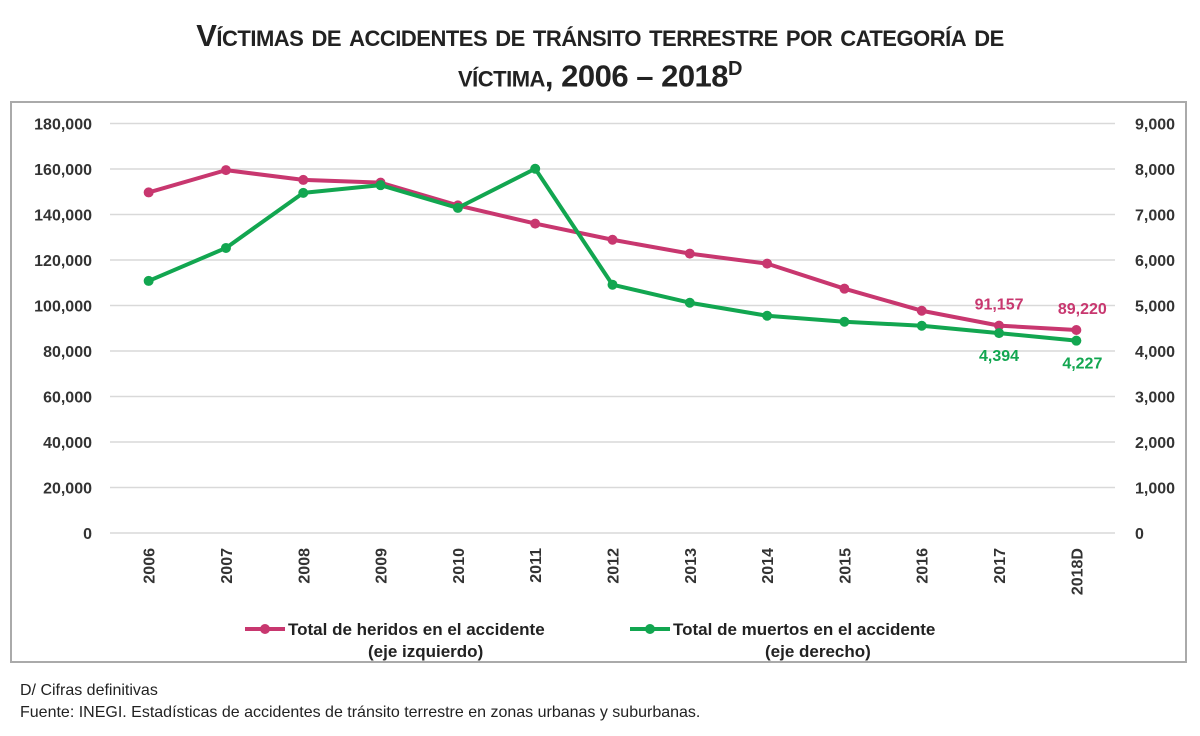  What do you see at coordinates (845, 566) in the screenshot?
I see `x-tick-label: 2015` at bounding box center [845, 566].